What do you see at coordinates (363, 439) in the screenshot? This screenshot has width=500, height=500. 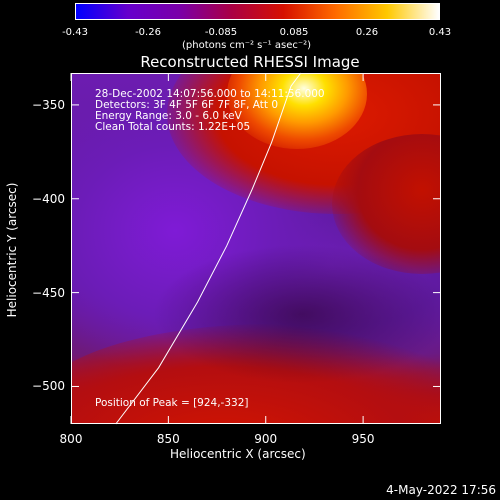 I see `x-tick-label: 950` at bounding box center [363, 439].